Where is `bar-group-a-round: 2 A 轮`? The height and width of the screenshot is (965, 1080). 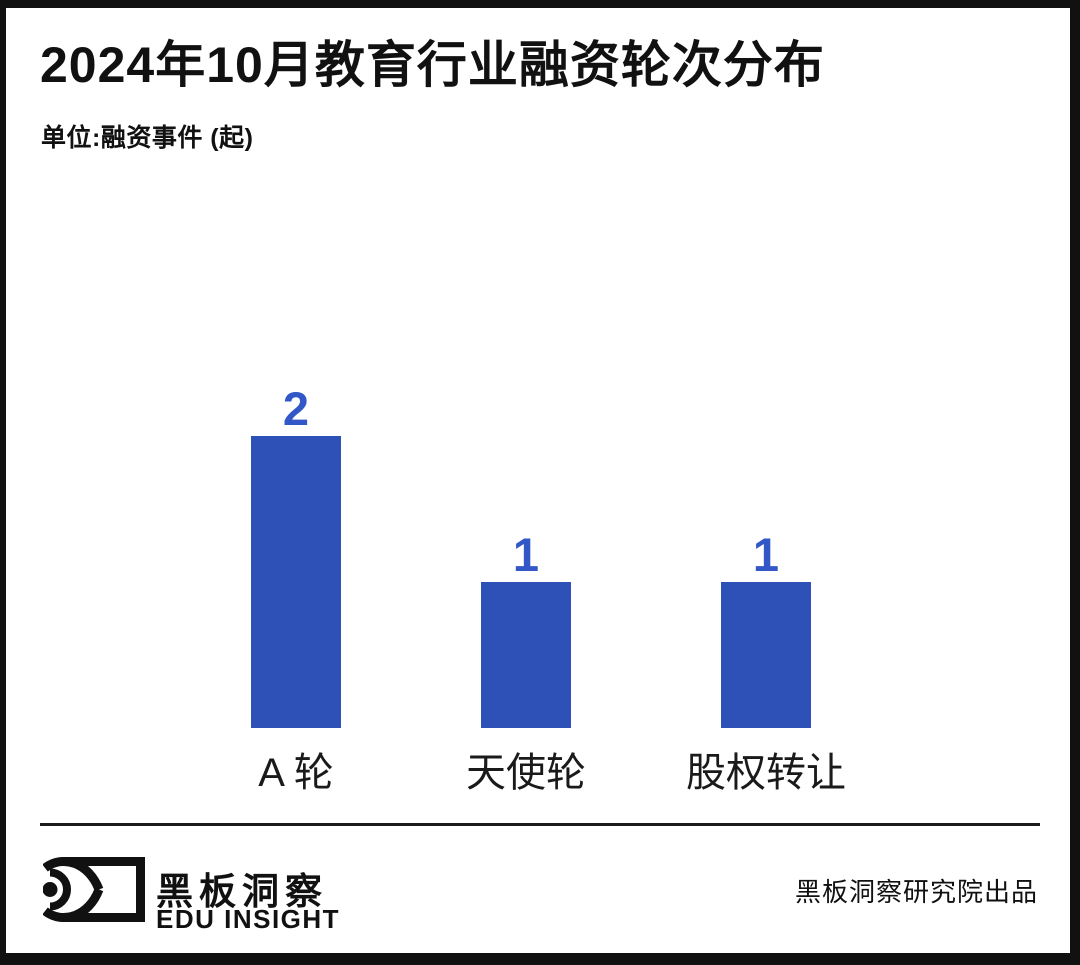 bar-group-a-round: 2 A 轮 is located at coordinates (296, 588).